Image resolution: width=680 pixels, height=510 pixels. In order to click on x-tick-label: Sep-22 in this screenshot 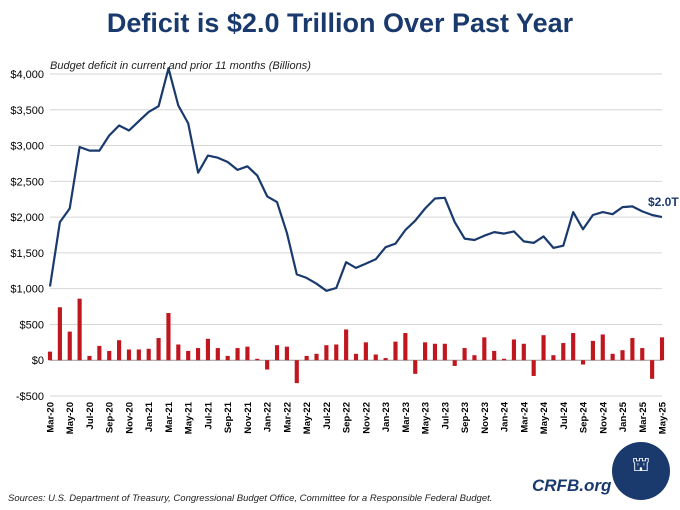, I will do `click(347, 417)`.